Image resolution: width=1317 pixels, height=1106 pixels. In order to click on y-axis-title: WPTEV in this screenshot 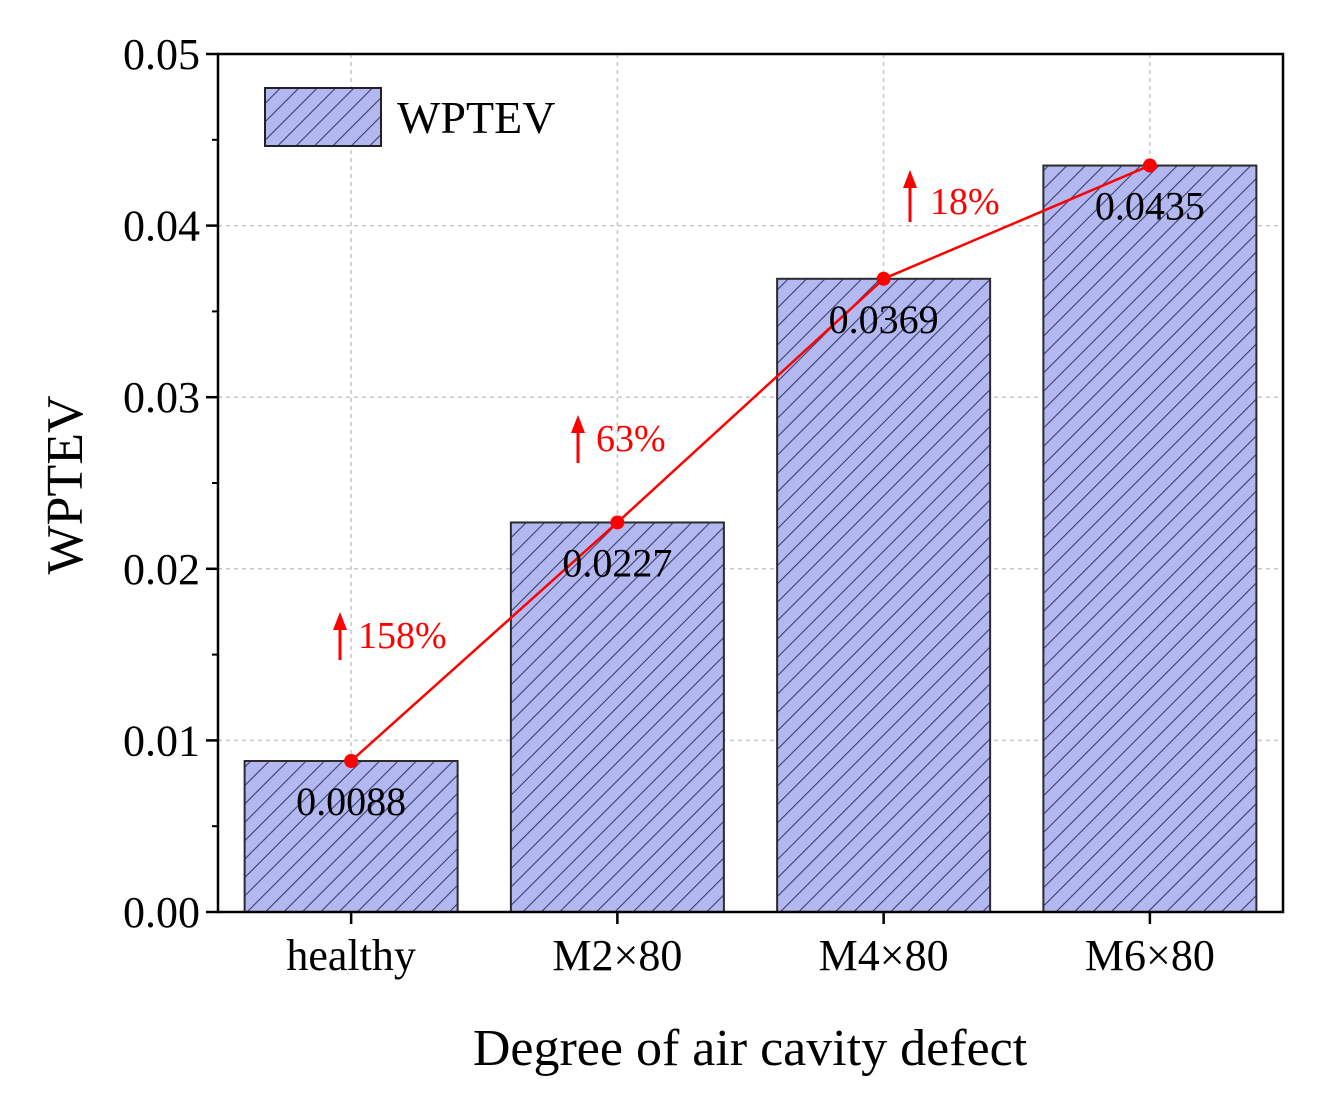, I will do `click(65, 484)`.